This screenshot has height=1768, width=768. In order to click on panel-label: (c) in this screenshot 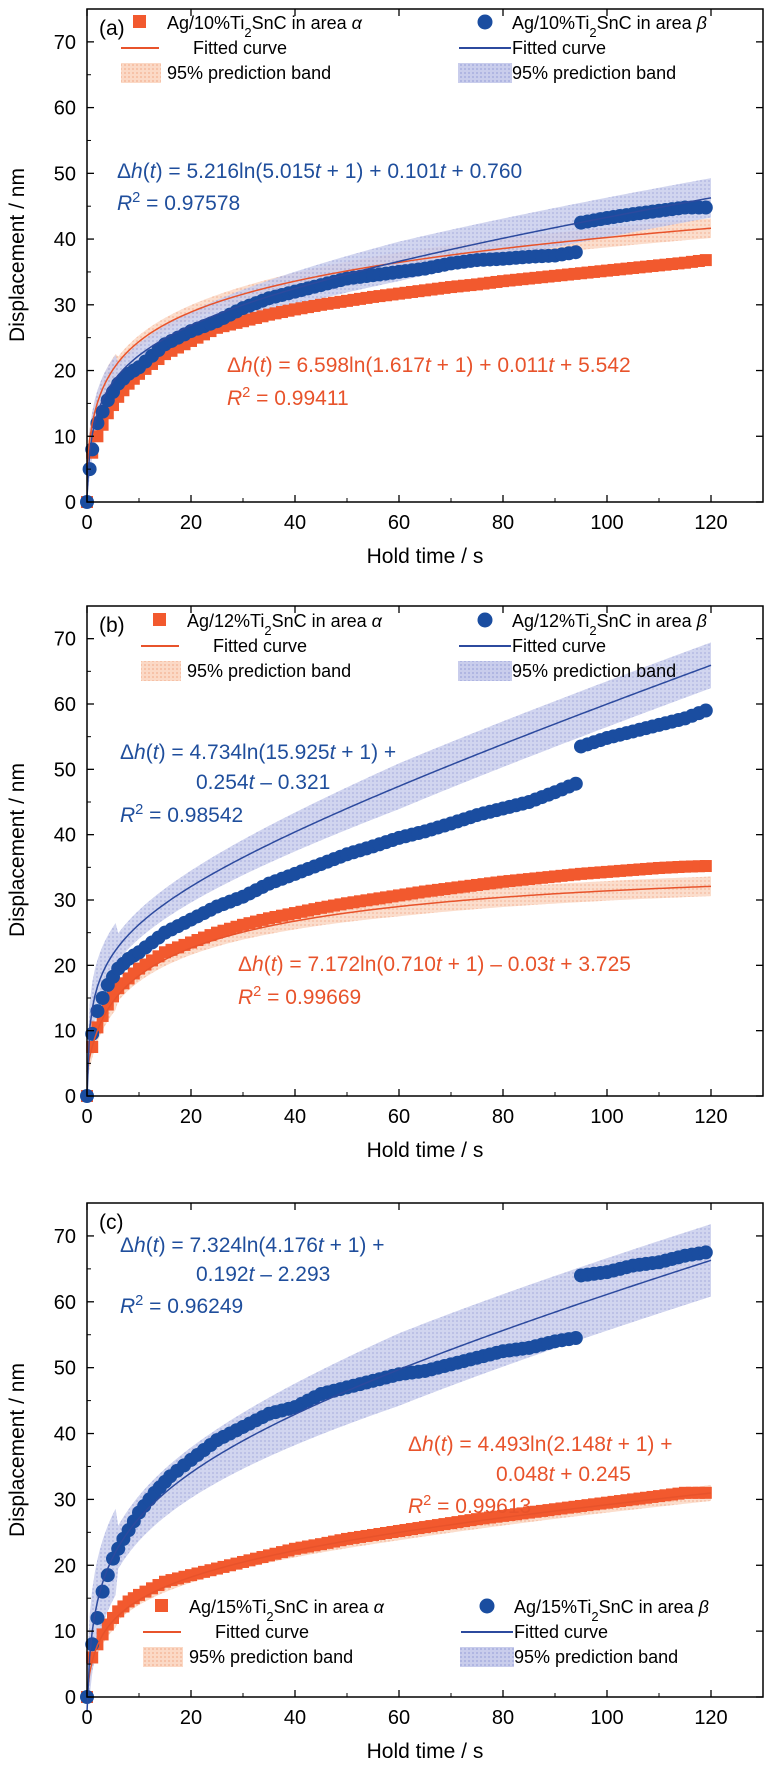, I will do `click(111, 1222)`.